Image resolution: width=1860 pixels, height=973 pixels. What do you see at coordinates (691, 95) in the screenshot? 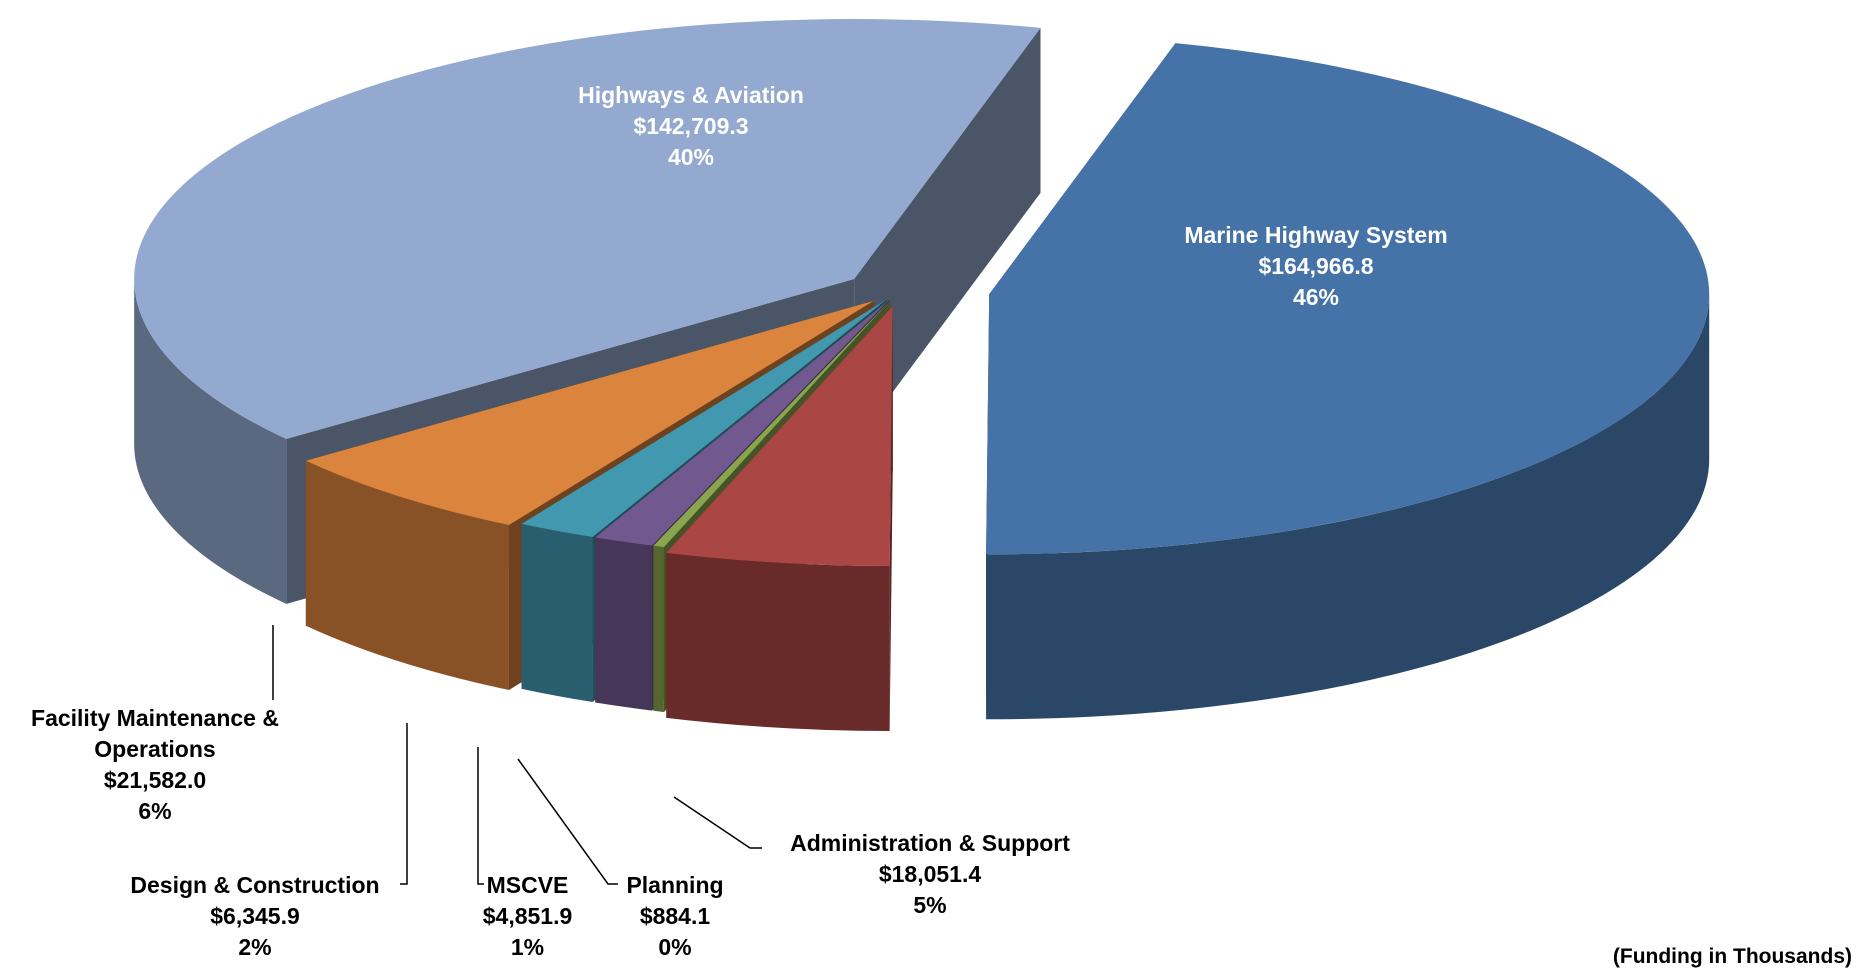
I see `label-line: Highways & Aviation` at bounding box center [691, 95].